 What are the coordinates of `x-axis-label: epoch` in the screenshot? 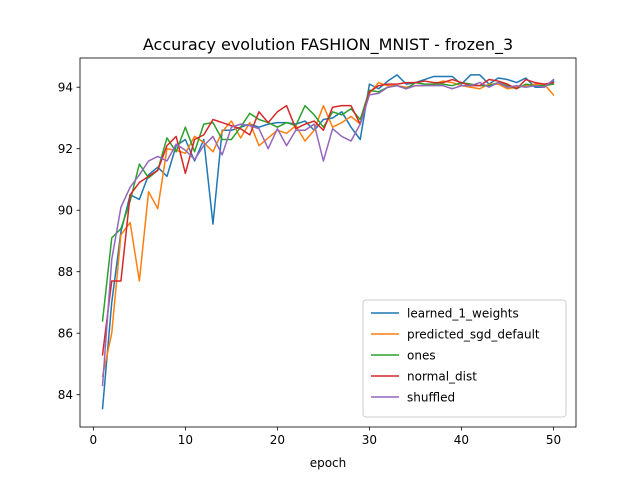 It's located at (328, 463).